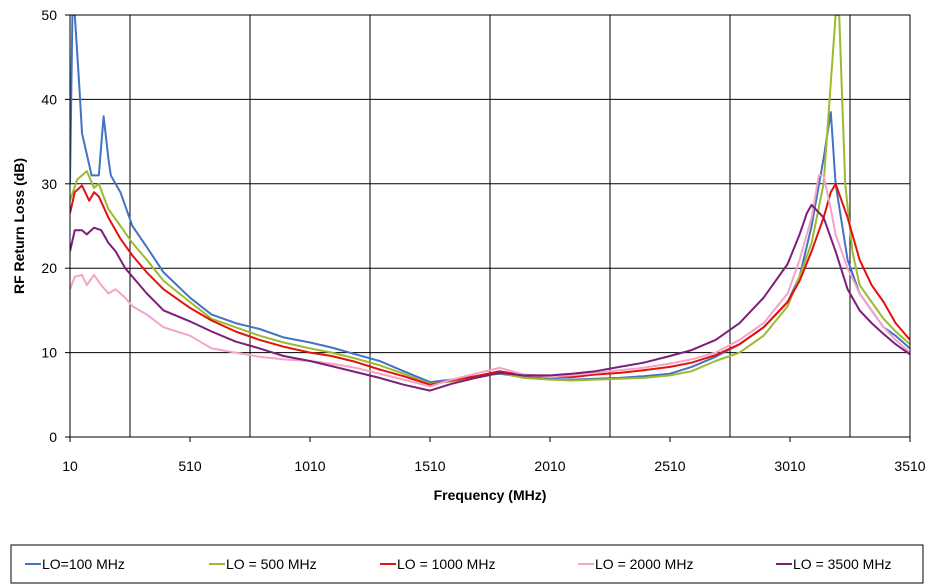 The width and height of the screenshot is (933, 587). Describe the element at coordinates (494, 455) in the screenshot. I see `x-axis-tick-labels: 10 510 1010 1510 2010 2510 3010 3510` at that location.